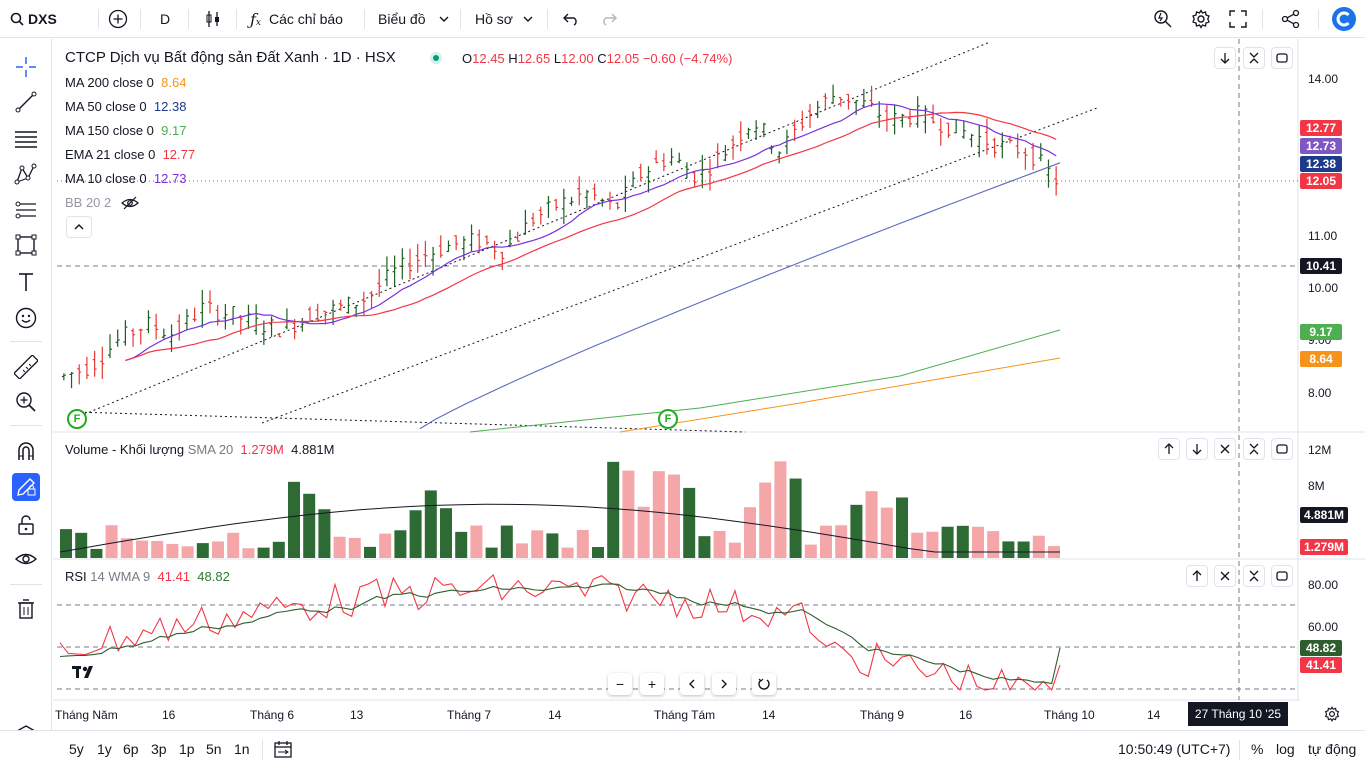 Image resolution: width=1365 pixels, height=767 pixels. Describe the element at coordinates (125, 106) in the screenshot. I see `indicator-legend-ma50: MA 50 close 0 12.38` at that location.